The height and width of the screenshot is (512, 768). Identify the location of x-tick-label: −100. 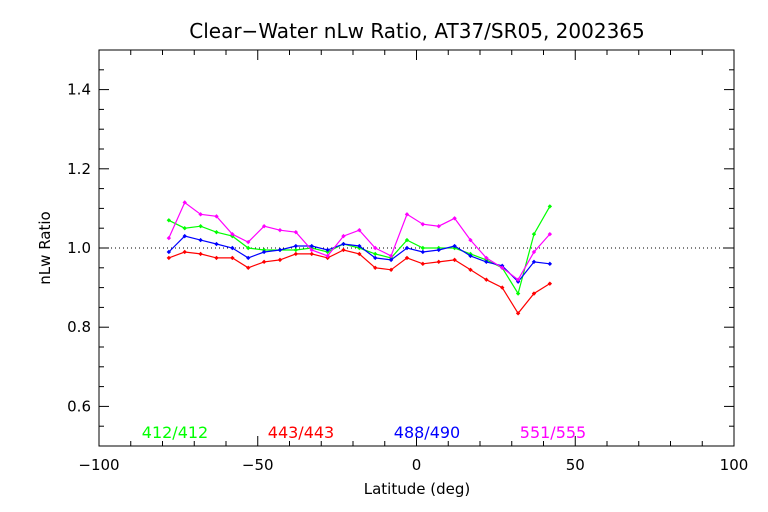
(98, 465).